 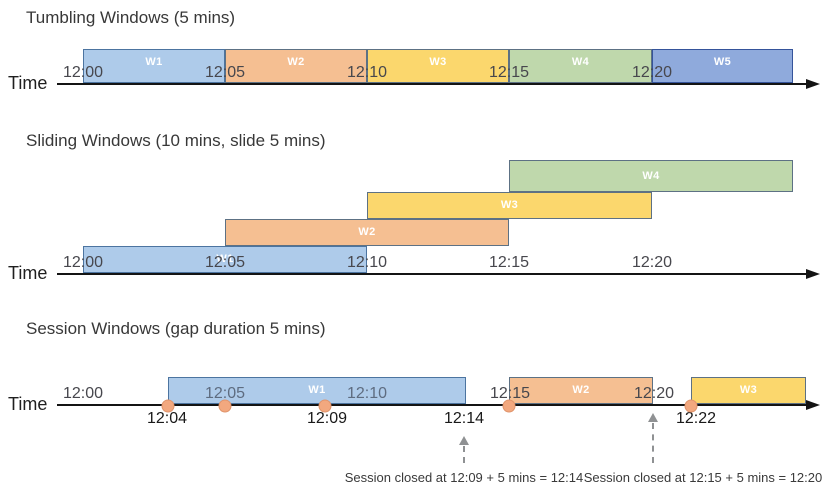 I want to click on tumbling-time-axis-label: Time, so click(x=28, y=83).